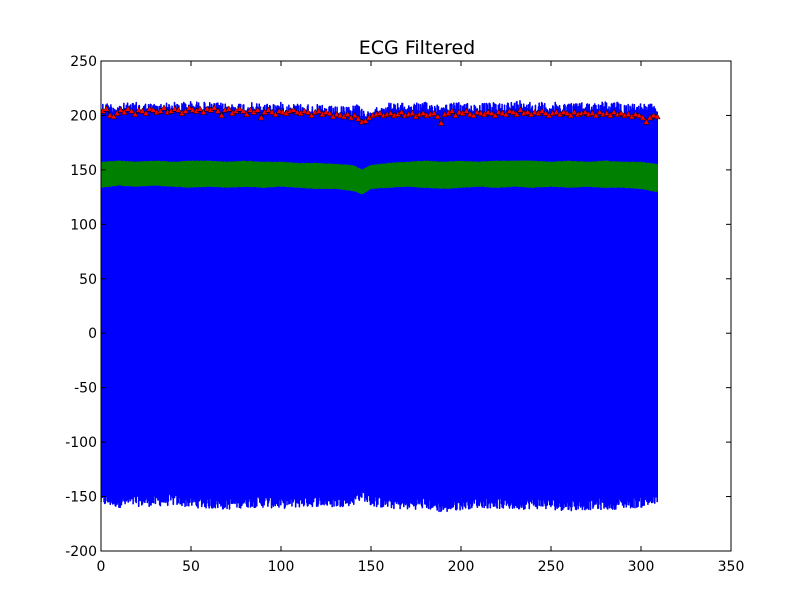 The width and height of the screenshot is (812, 616). Describe the element at coordinates (83, 116) in the screenshot. I see `y-tick-label: 200` at that location.